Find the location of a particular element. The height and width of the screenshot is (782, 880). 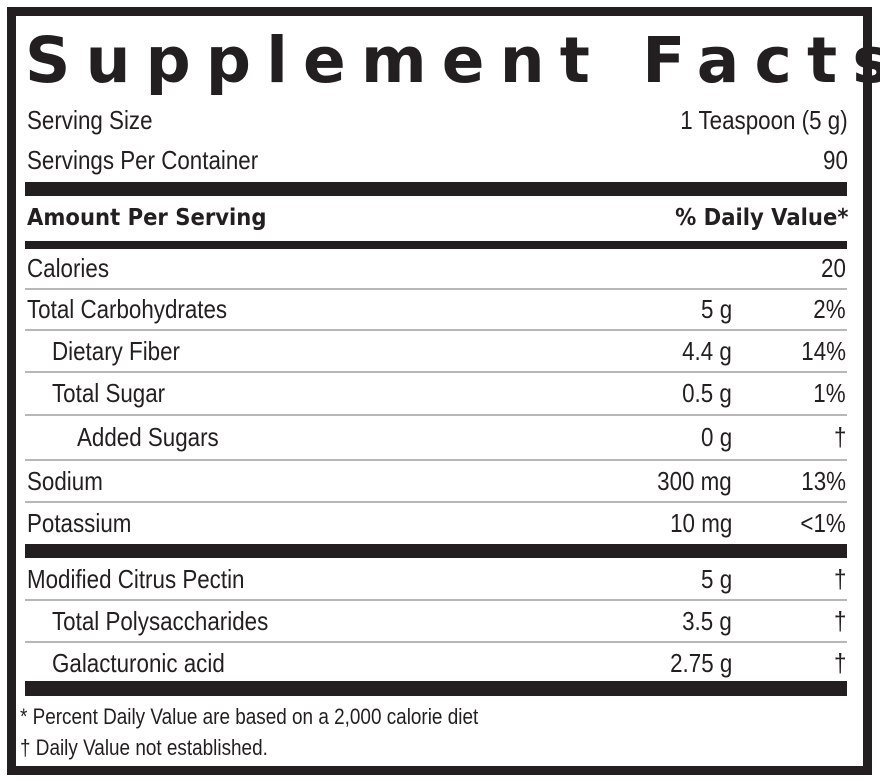

ingredient-name: Modified Citrus Pectin is located at coordinates (136, 578).